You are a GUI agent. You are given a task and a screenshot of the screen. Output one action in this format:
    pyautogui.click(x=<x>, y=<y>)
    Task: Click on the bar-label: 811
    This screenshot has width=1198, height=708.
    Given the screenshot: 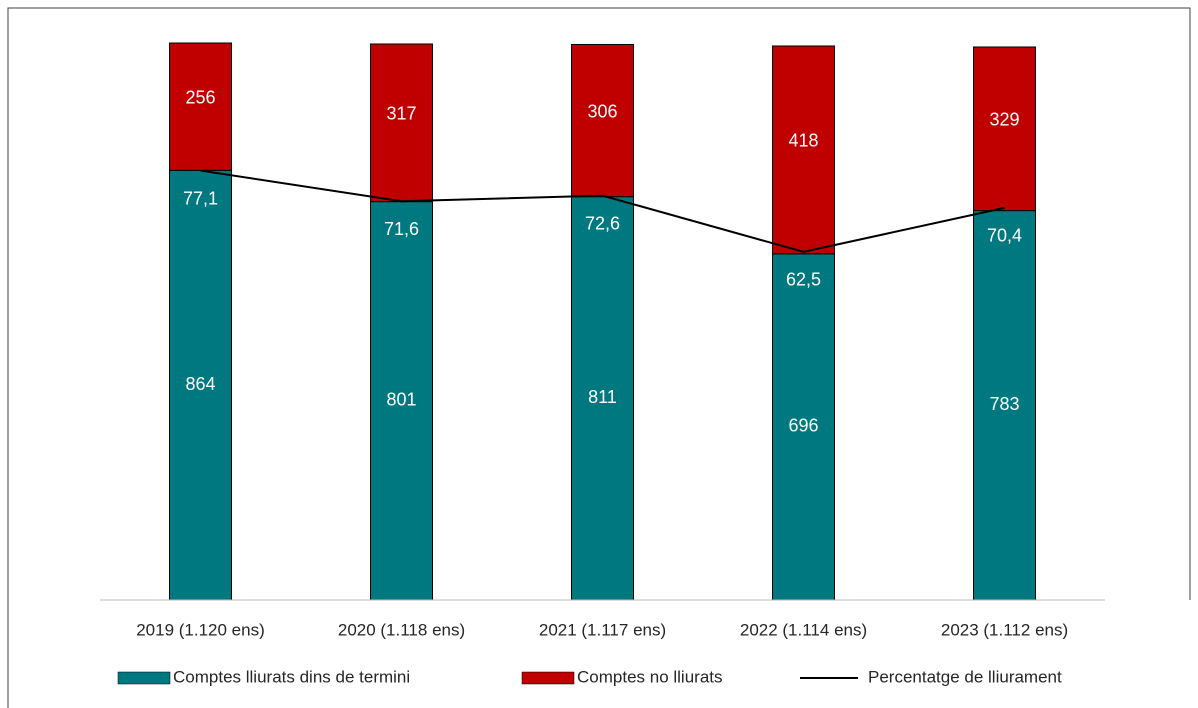 What is the action you would take?
    pyautogui.click(x=602, y=397)
    